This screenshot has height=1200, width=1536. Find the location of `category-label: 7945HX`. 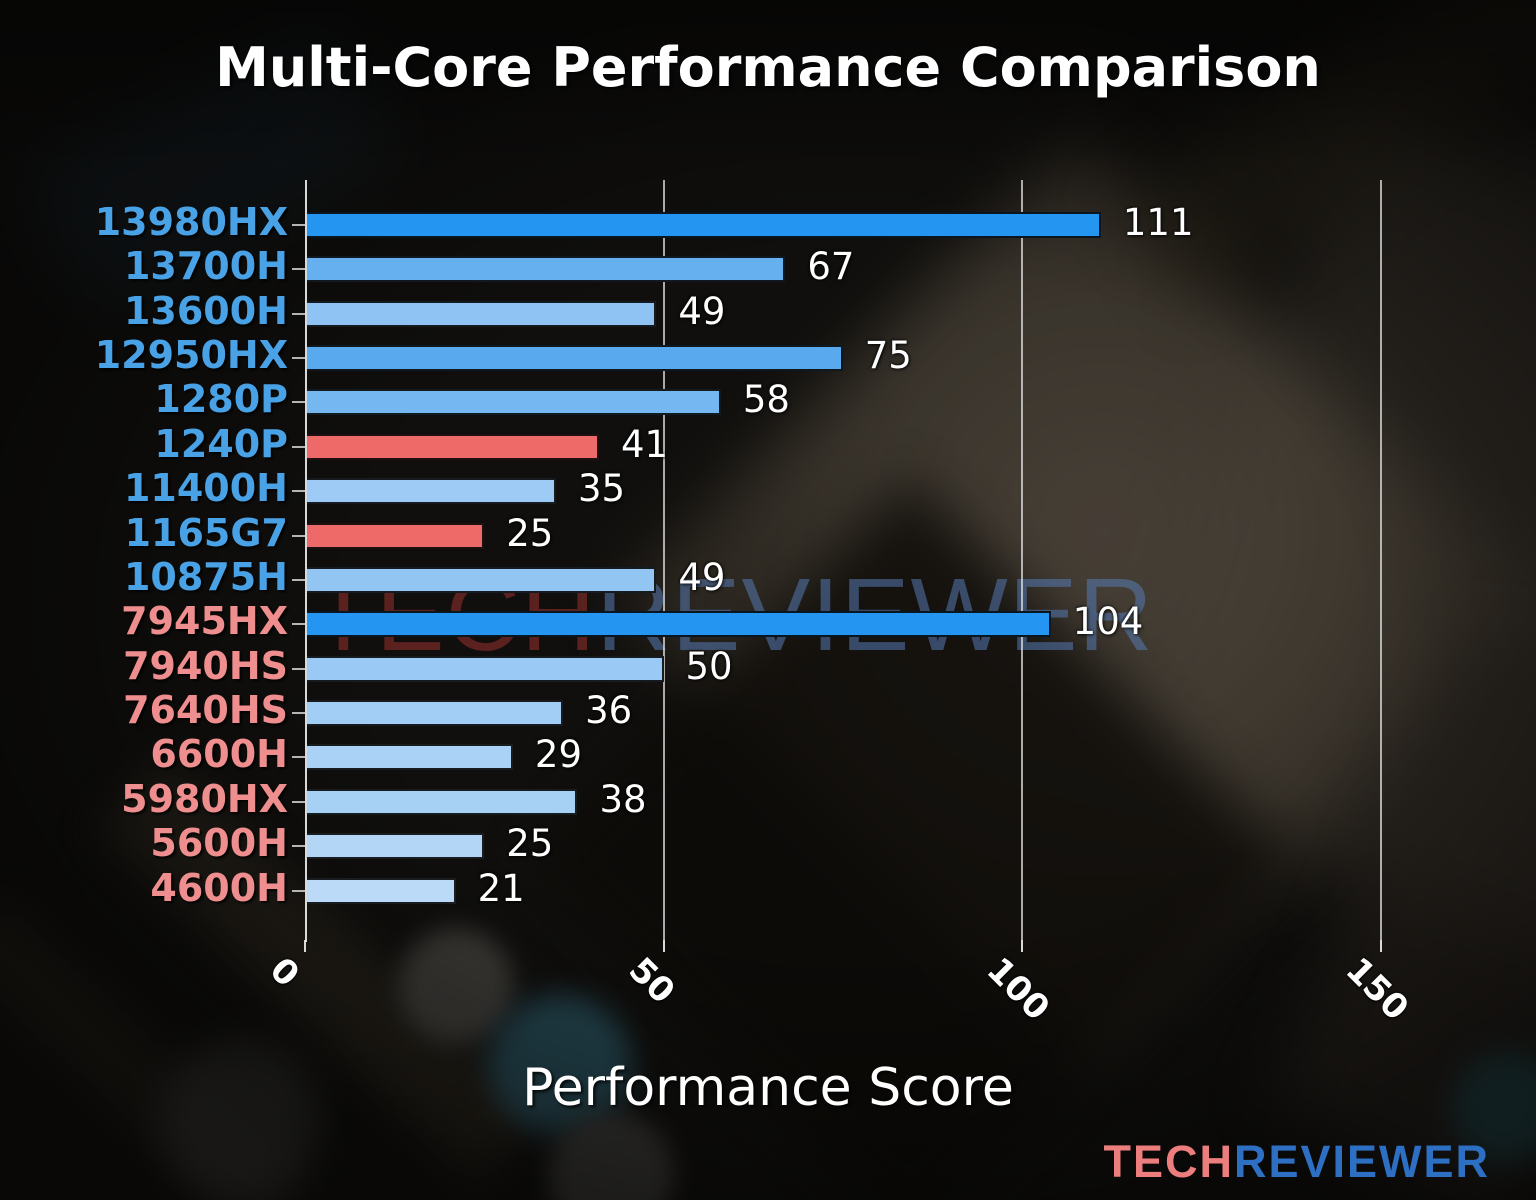

category-label: 7945HX is located at coordinates (204, 621).